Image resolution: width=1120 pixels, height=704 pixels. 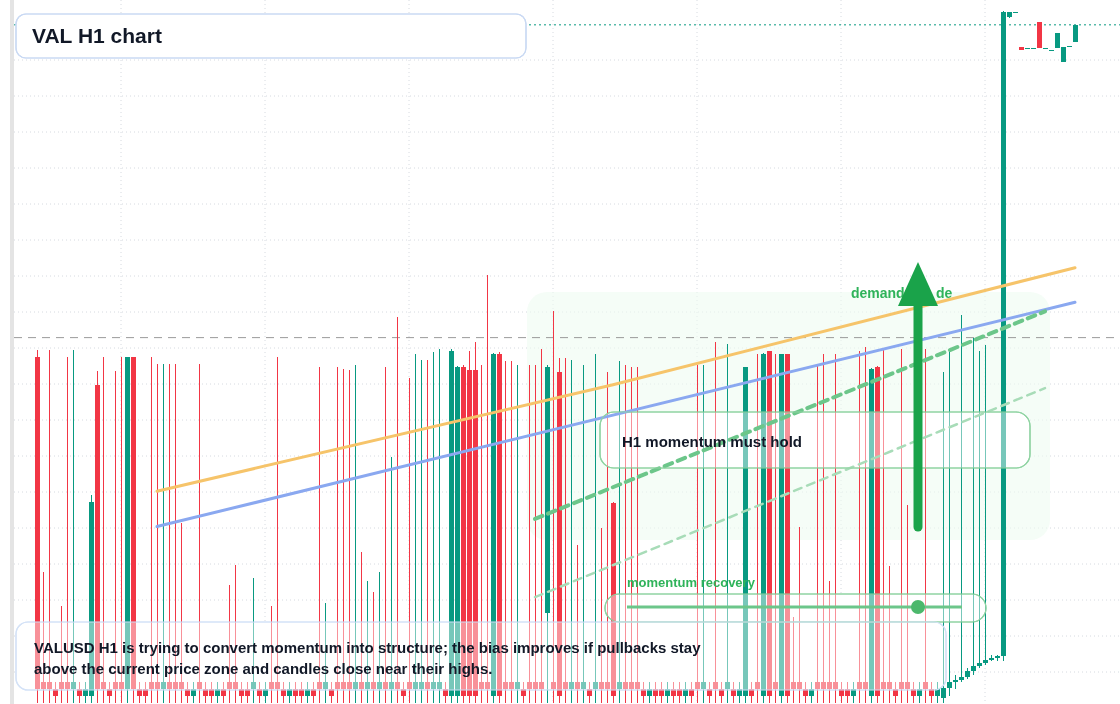 What do you see at coordinates (97, 35) in the screenshot?
I see `text: VAL H1 chart` at bounding box center [97, 35].